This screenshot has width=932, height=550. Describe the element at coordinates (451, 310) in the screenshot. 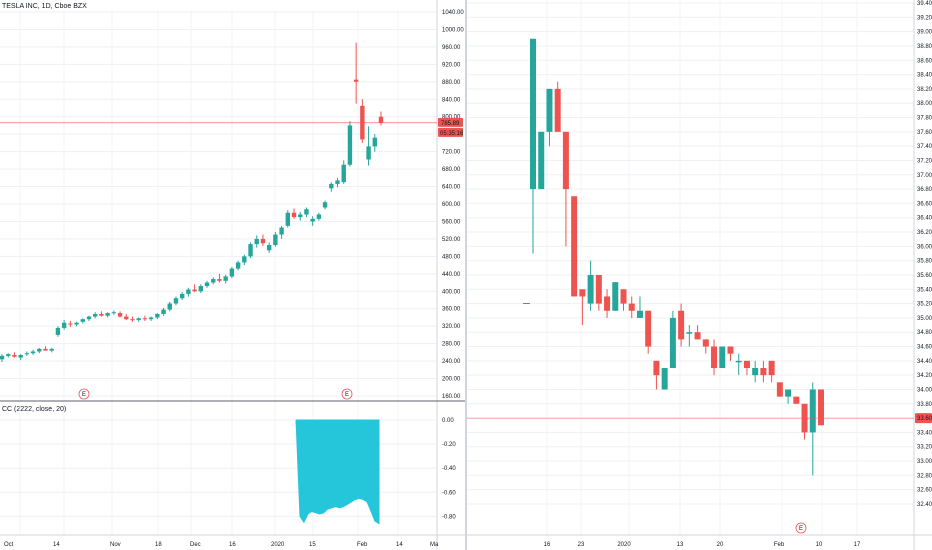

I see `price-axis-label: 360.00` at that location.